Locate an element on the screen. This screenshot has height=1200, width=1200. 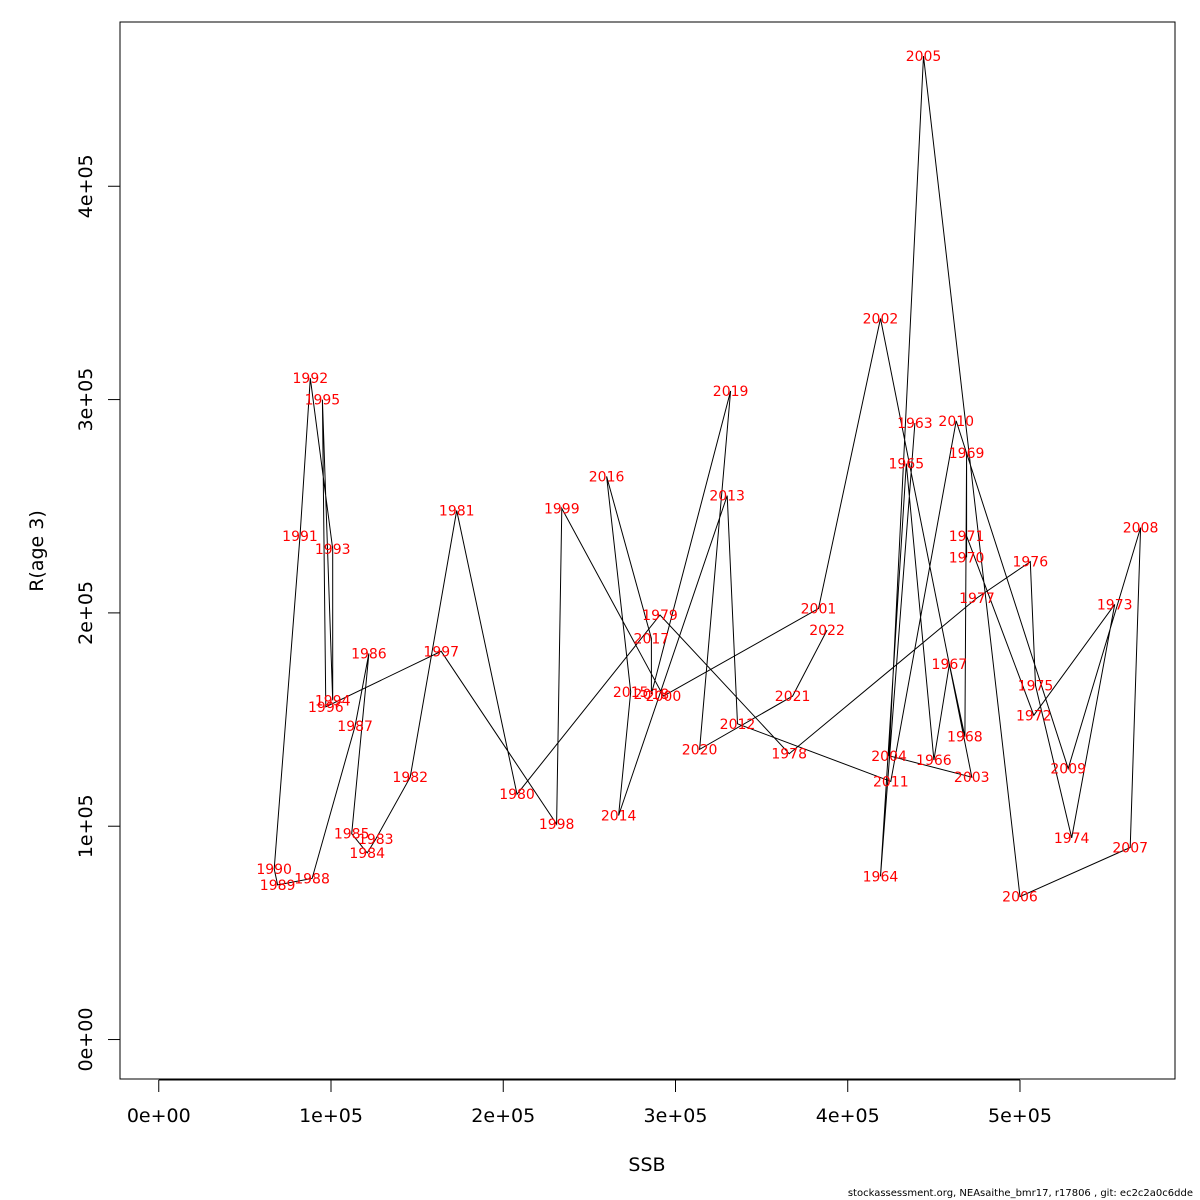
point-label-1979: 1979 is located at coordinates (660, 616).